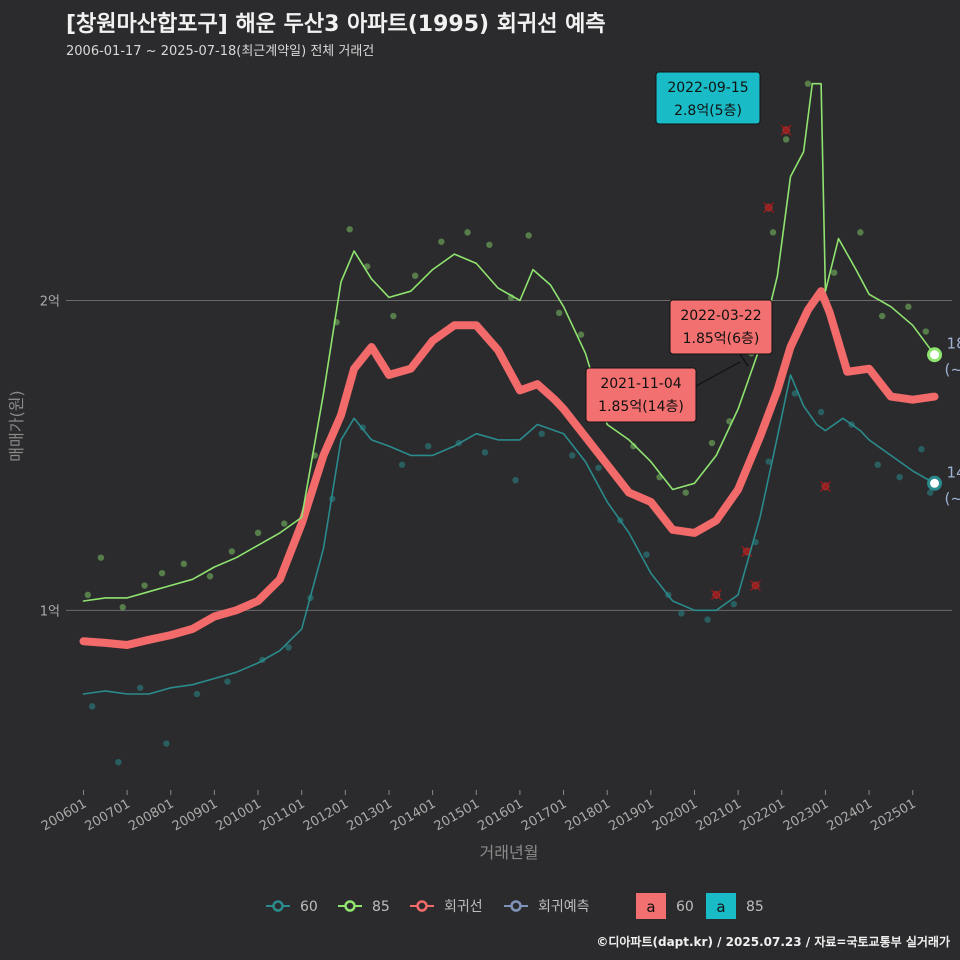 The image size is (960, 960). What do you see at coordinates (935, 355) in the screenshot?
I see `end-marker-s85` at bounding box center [935, 355].